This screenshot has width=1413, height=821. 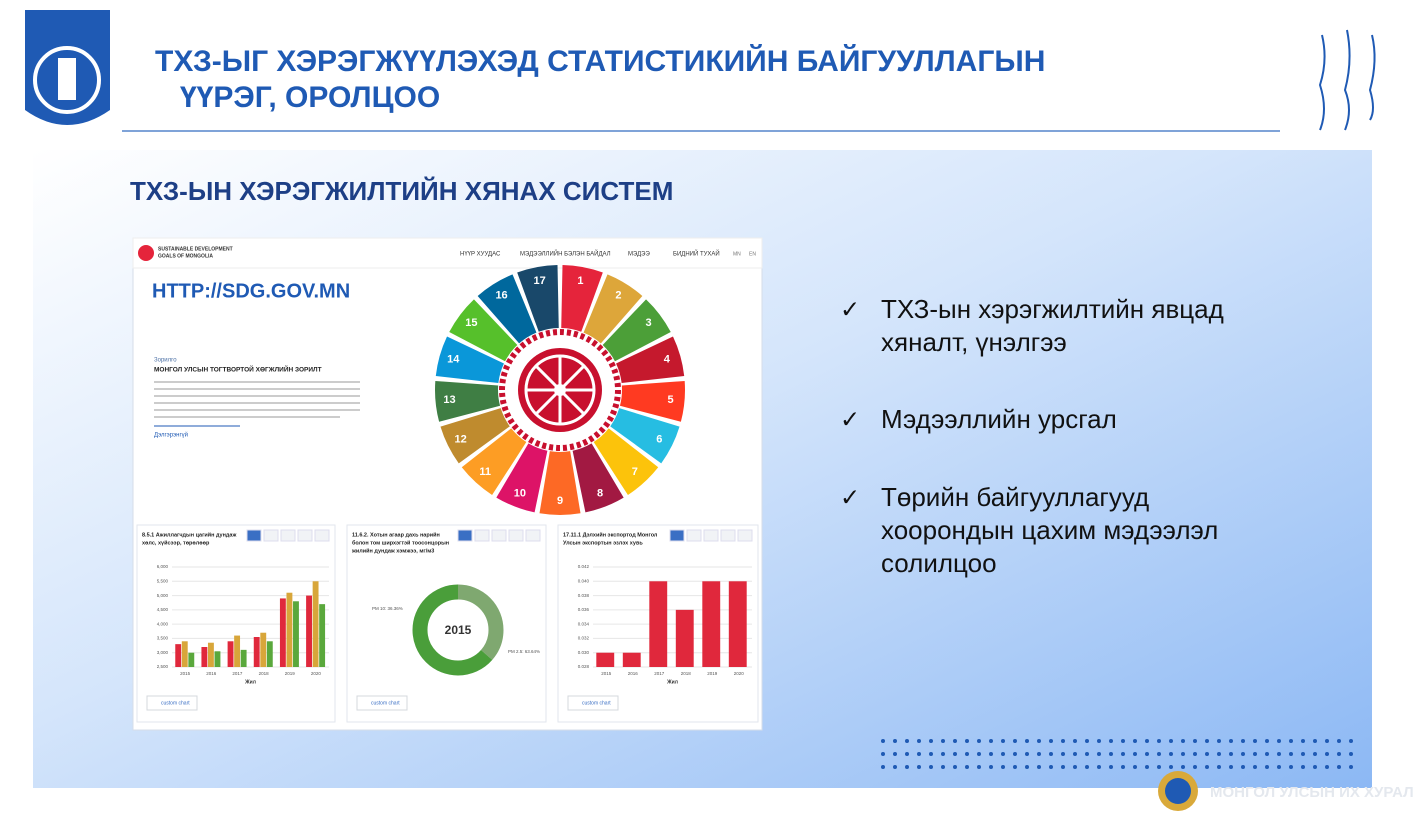 I want to click on goal-number: 12, so click(x=461, y=439).